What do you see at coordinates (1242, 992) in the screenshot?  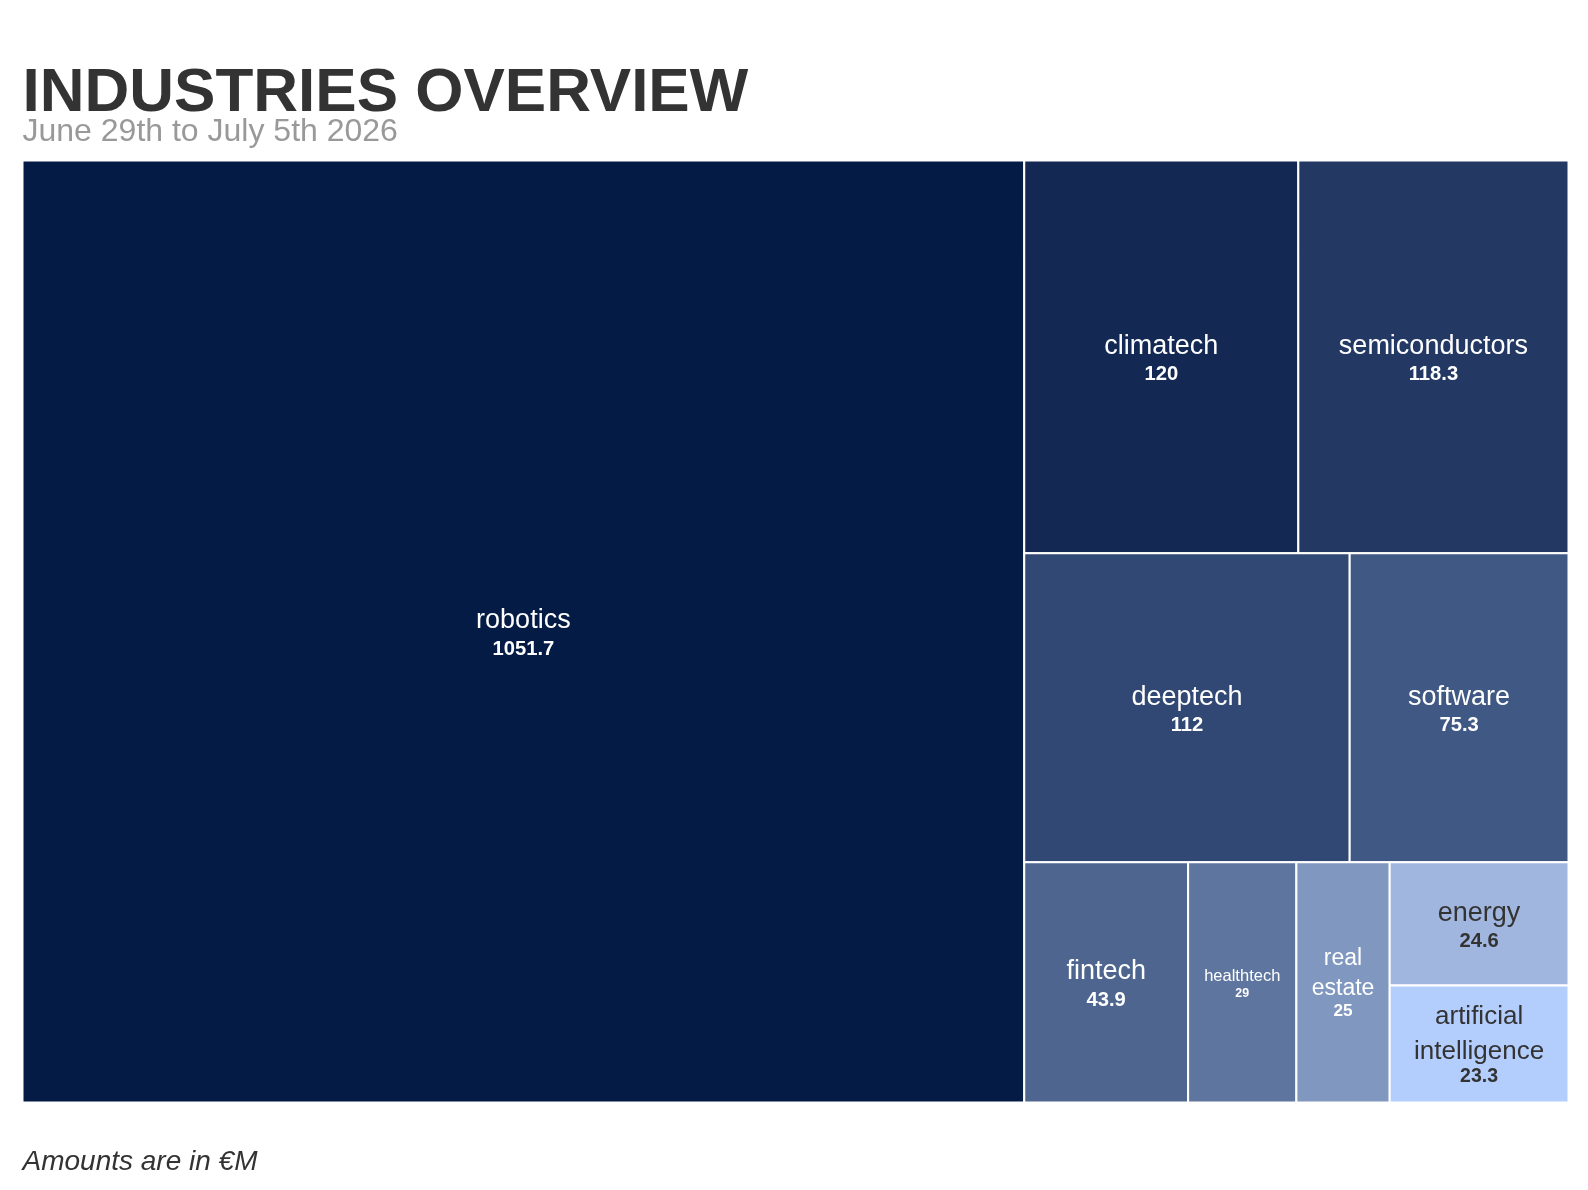 I see `data-label: 29` at bounding box center [1242, 992].